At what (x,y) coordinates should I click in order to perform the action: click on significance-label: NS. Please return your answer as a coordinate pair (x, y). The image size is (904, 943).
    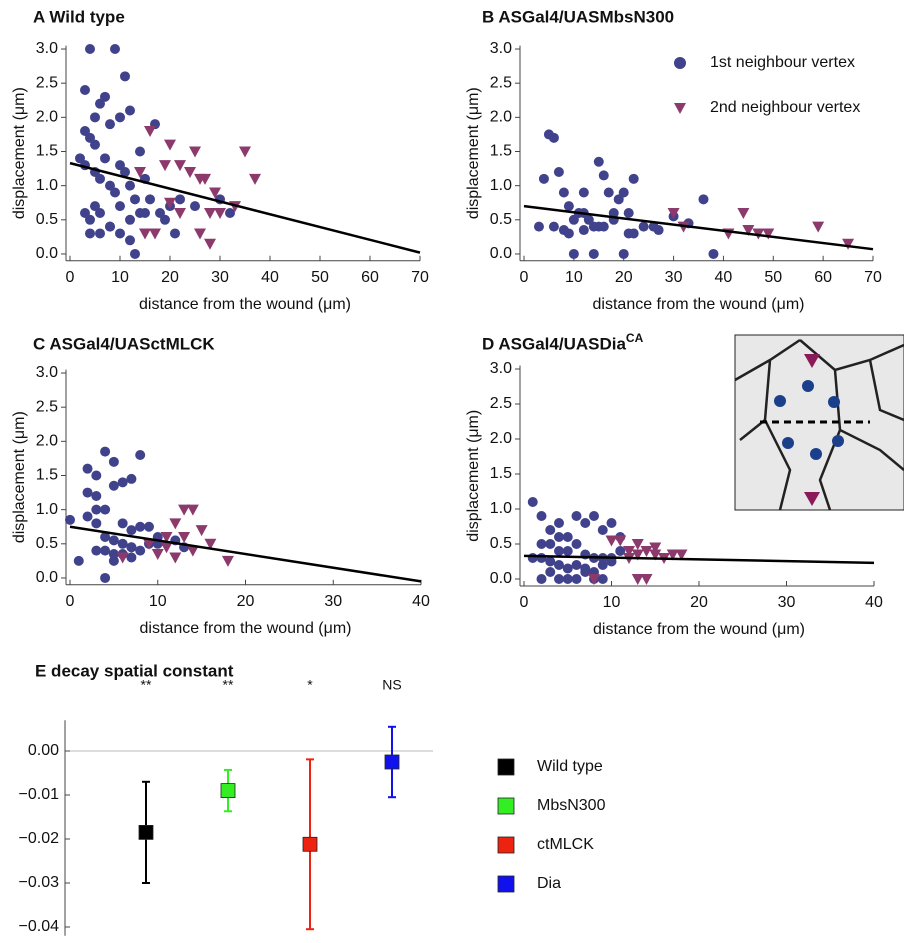
    Looking at the image, I should click on (391, 685).